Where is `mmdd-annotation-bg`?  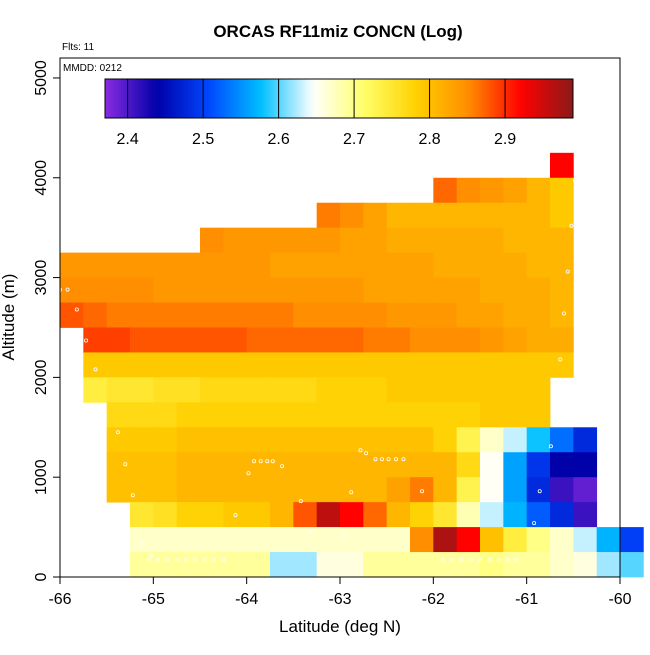 mmdd-annotation-bg is located at coordinates (95, 66).